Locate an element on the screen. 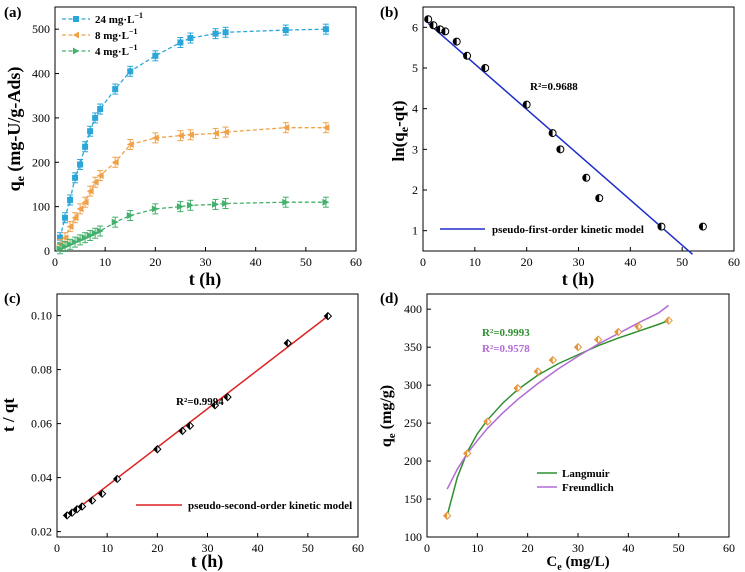  panel-a-y-label-sub: e is located at coordinates (20, 178).